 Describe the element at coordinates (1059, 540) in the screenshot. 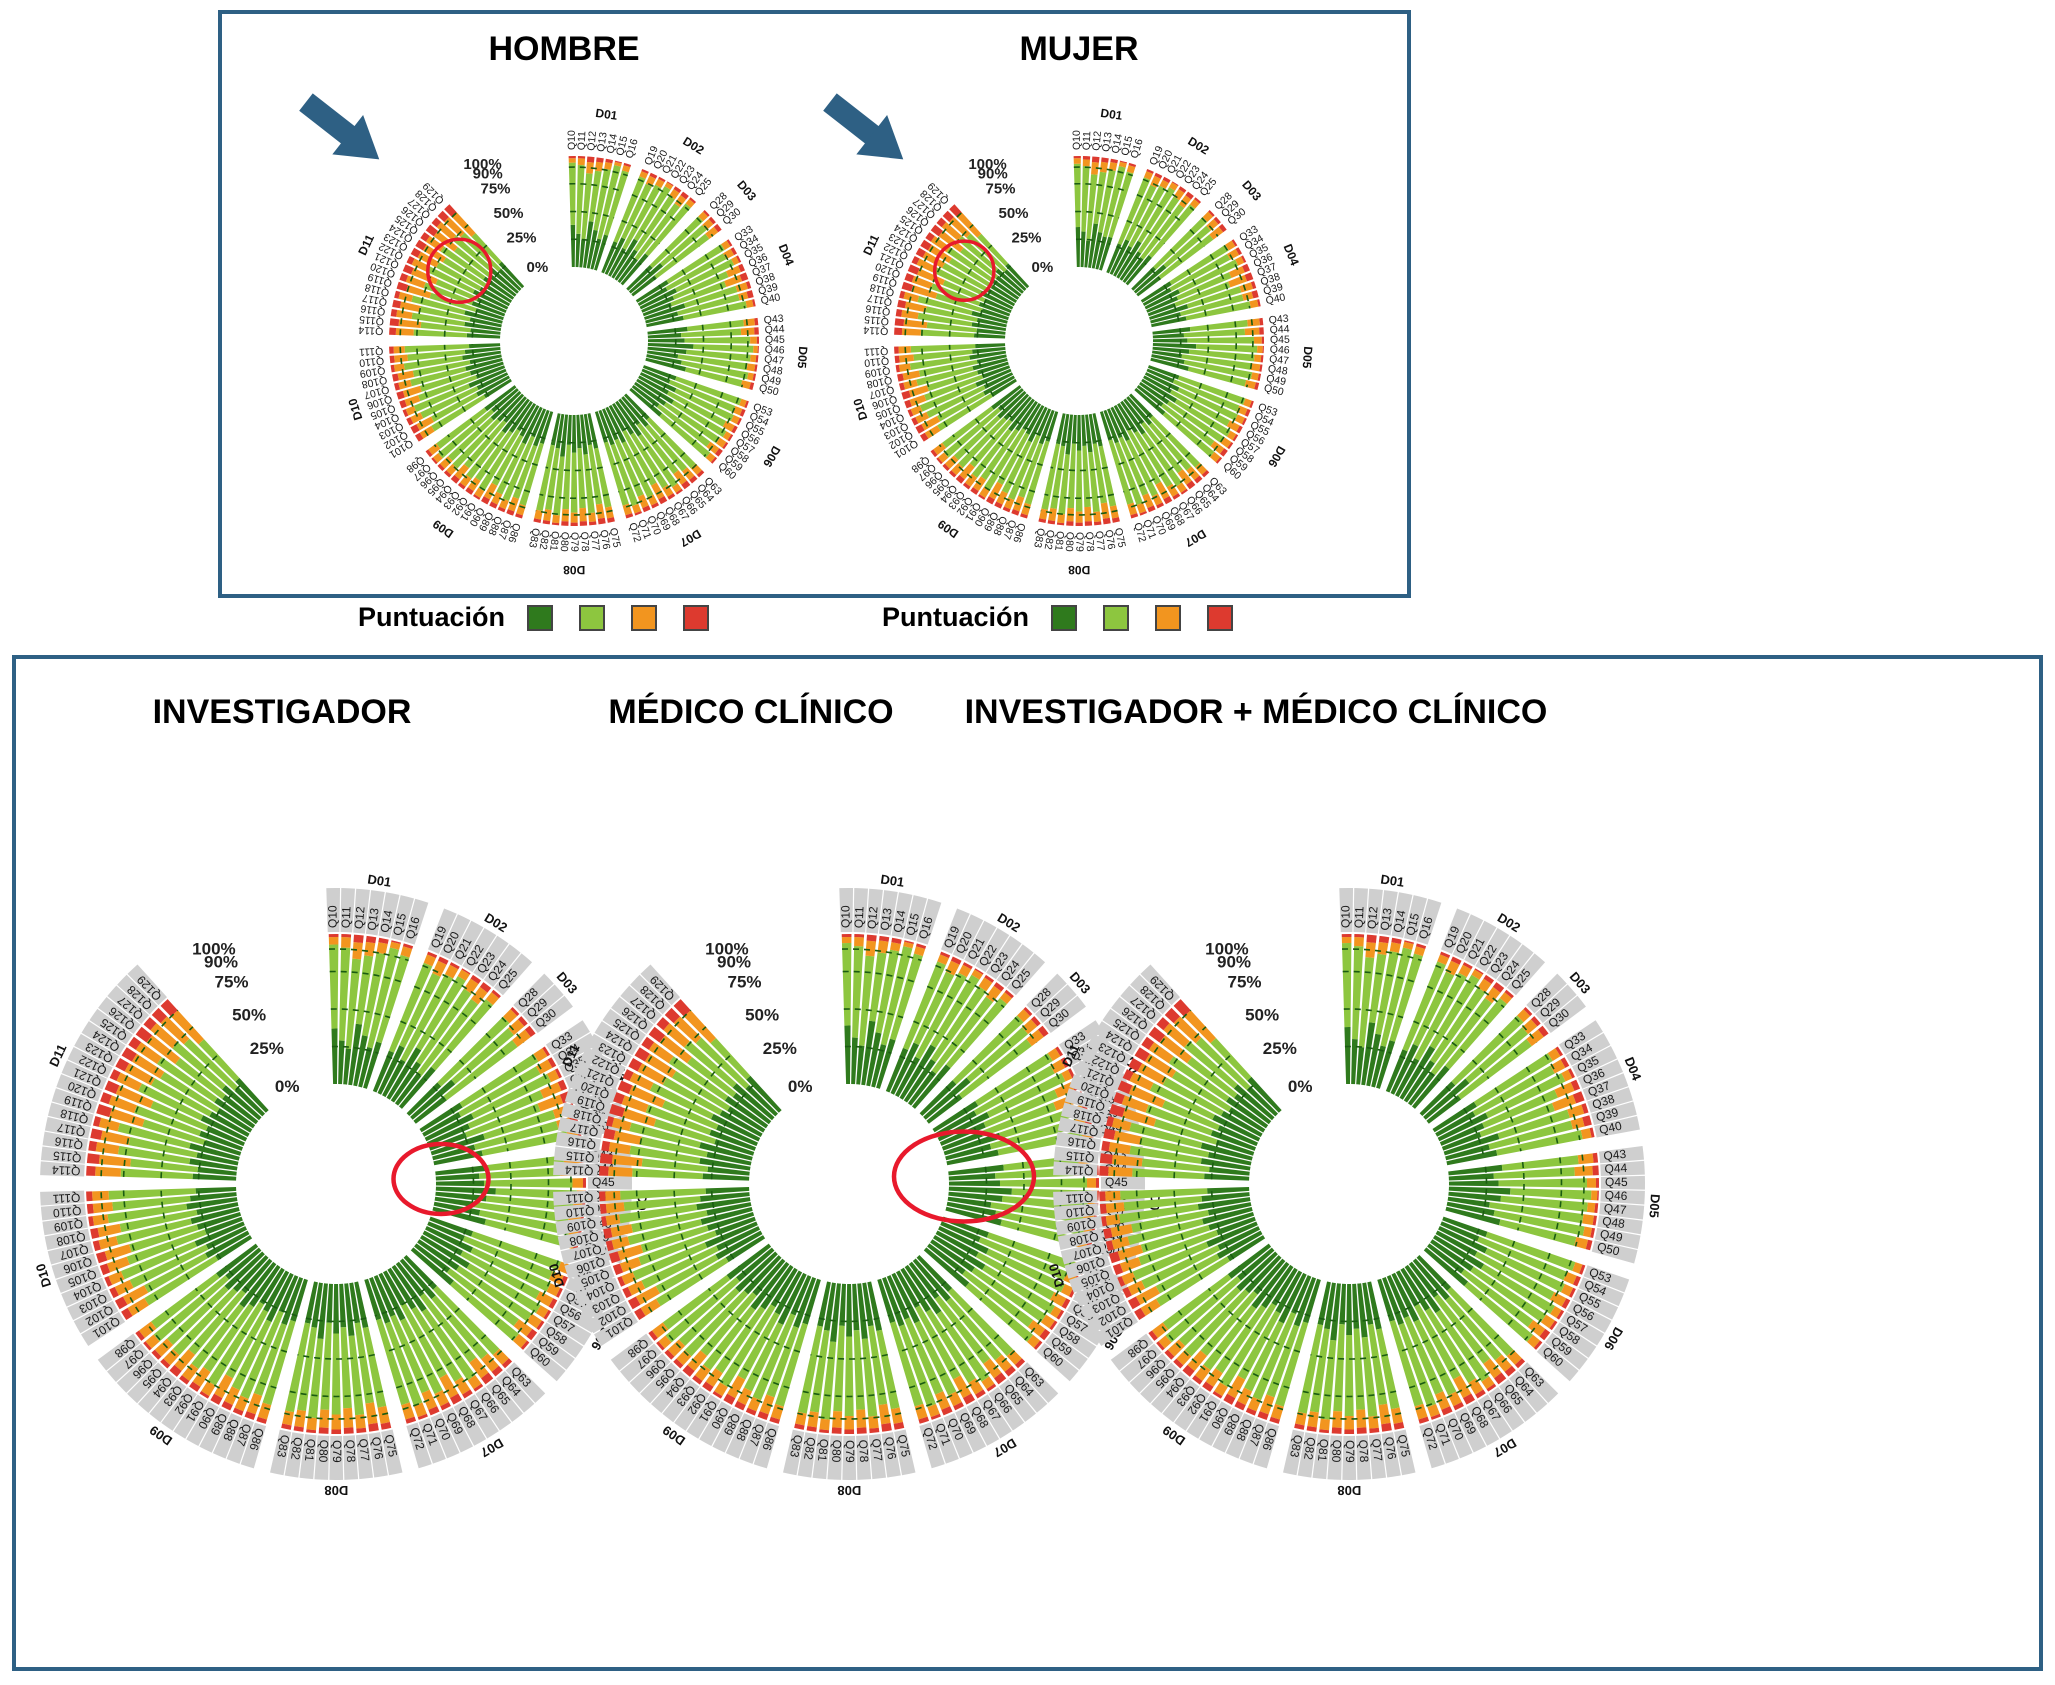

I see `question-label: Q81` at that location.